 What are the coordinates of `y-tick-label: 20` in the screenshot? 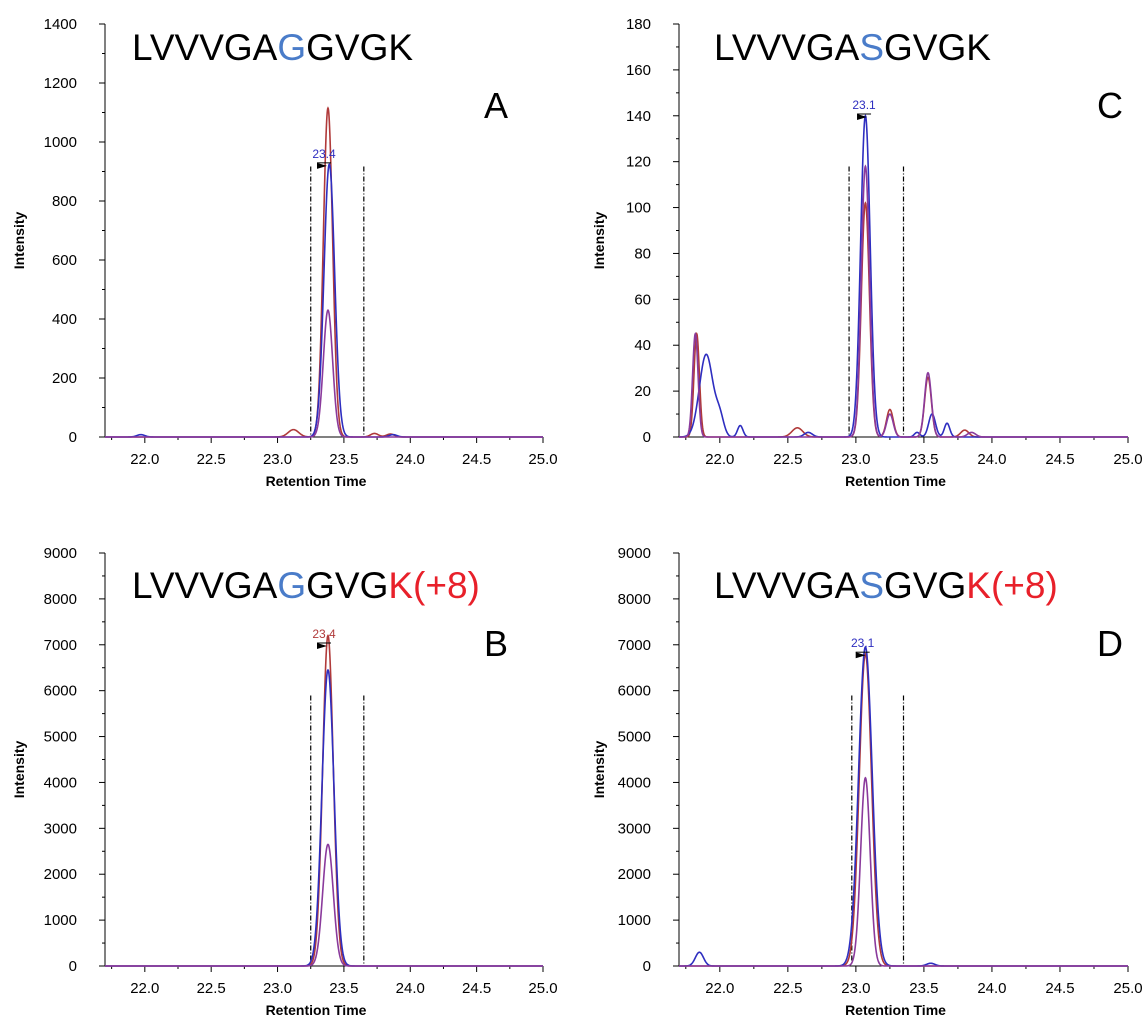 It's located at (642, 391).